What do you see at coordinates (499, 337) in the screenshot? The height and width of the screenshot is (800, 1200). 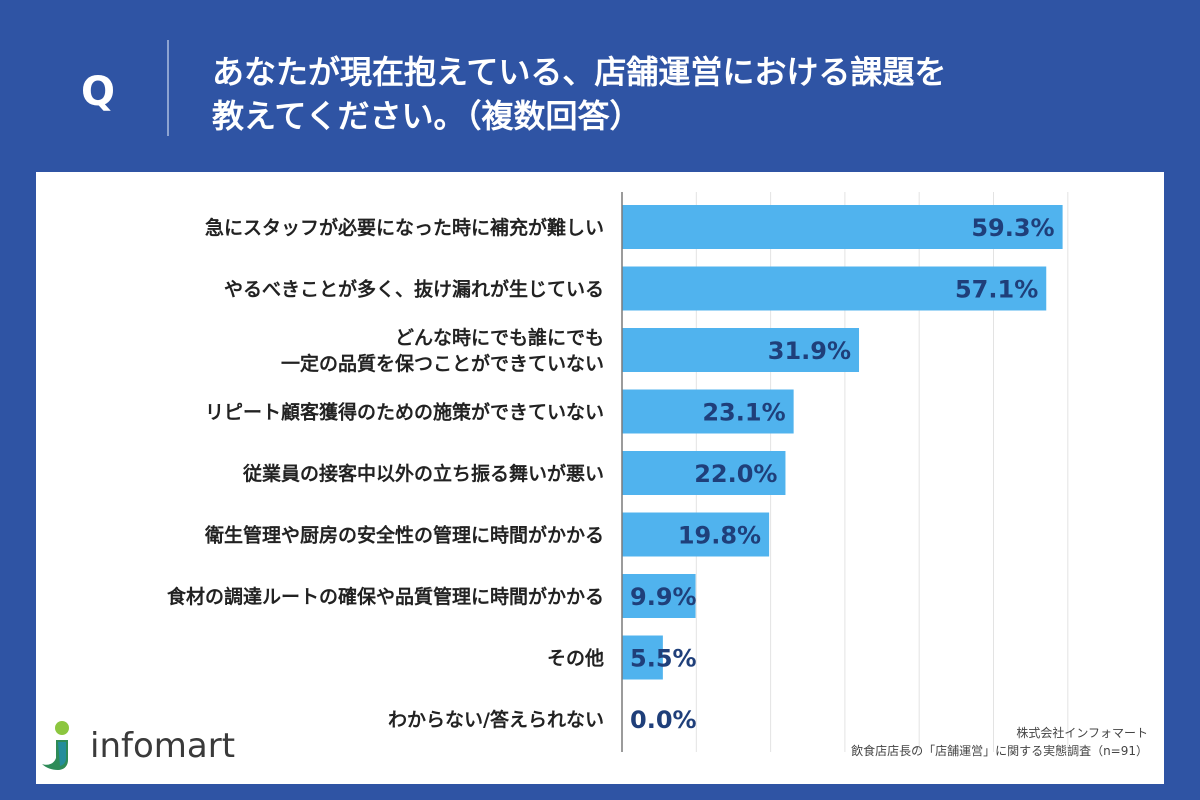 I see `category-label: どんな時にでも誰にでも` at bounding box center [499, 337].